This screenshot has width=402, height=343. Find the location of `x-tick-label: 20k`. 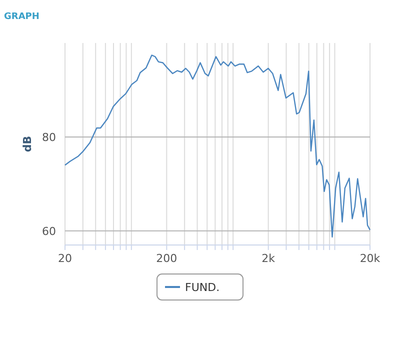

x-tick-label: 20k is located at coordinates (370, 258).